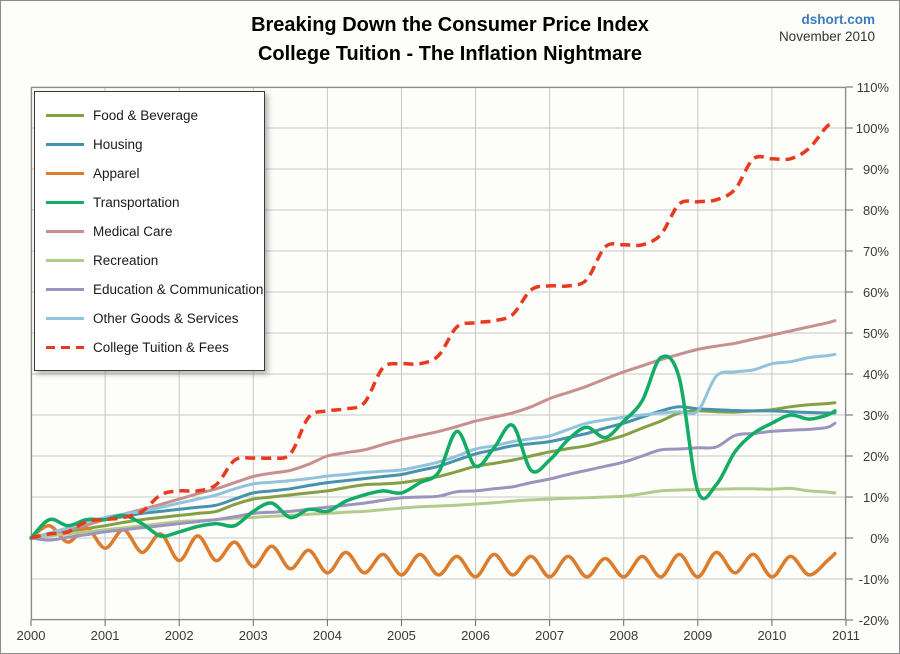  Describe the element at coordinates (118, 144) in the screenshot. I see `legend-label: Housing` at that location.